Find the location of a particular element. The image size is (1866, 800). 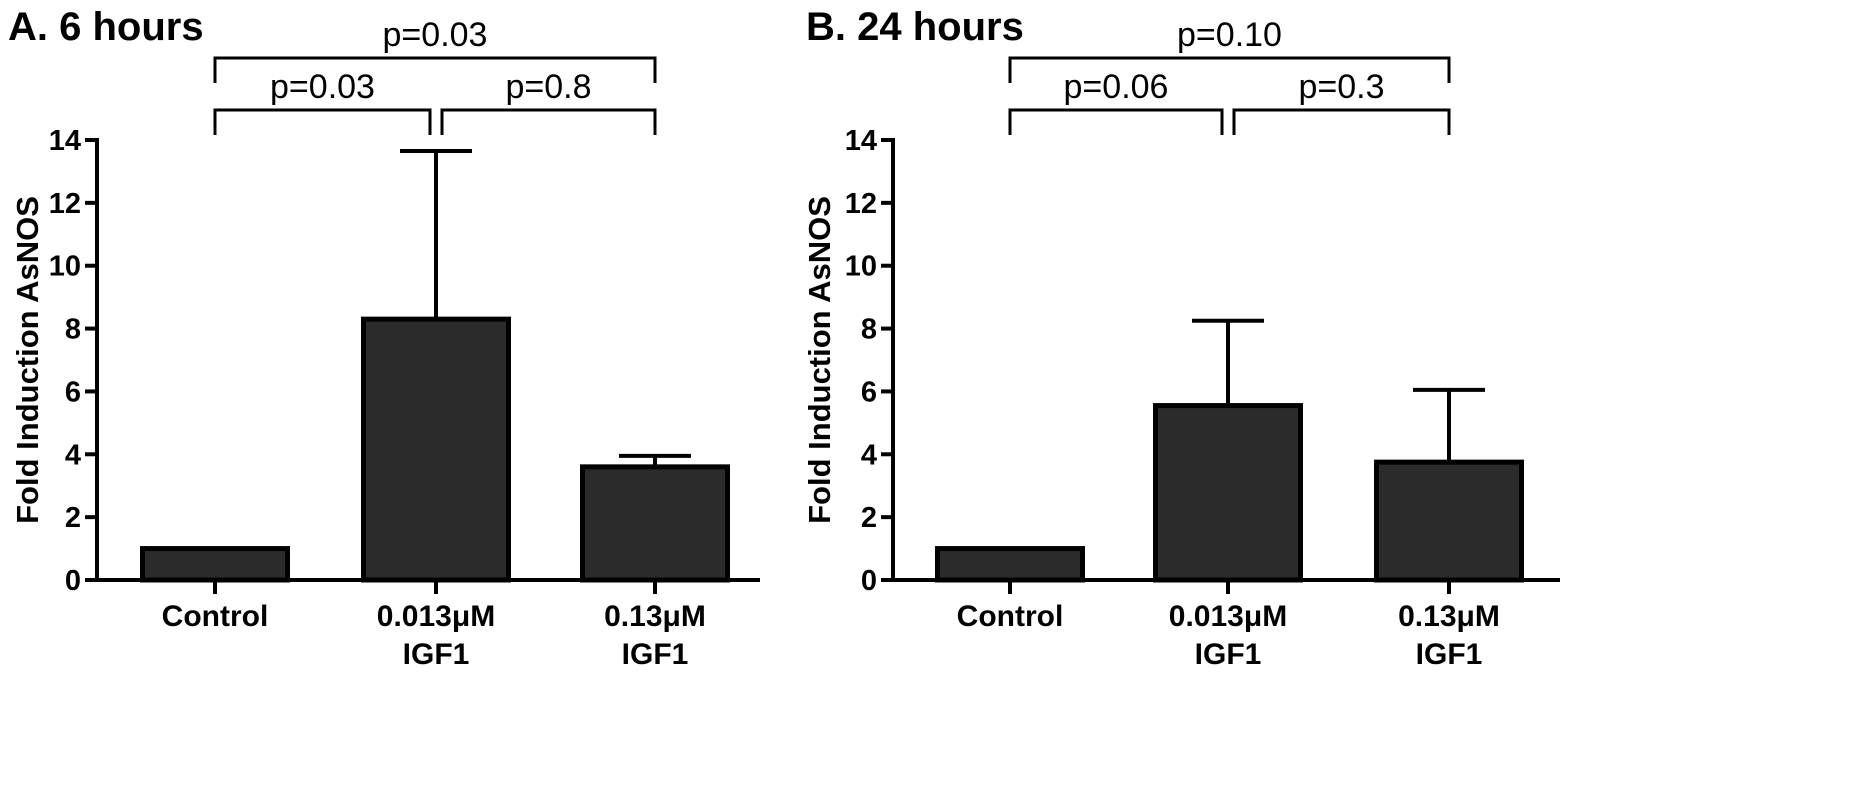

panel-title: B. 24 hours is located at coordinates (915, 27).